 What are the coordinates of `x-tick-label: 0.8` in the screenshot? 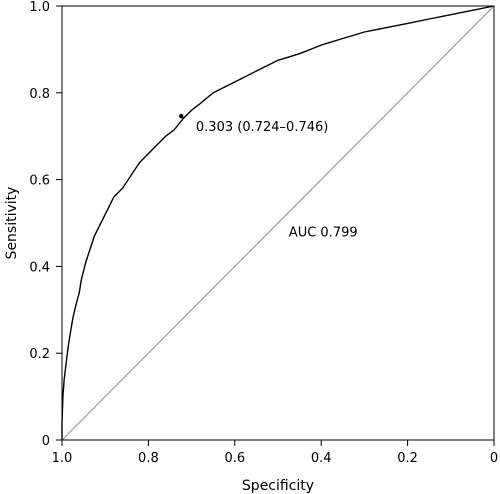 It's located at (148, 458).